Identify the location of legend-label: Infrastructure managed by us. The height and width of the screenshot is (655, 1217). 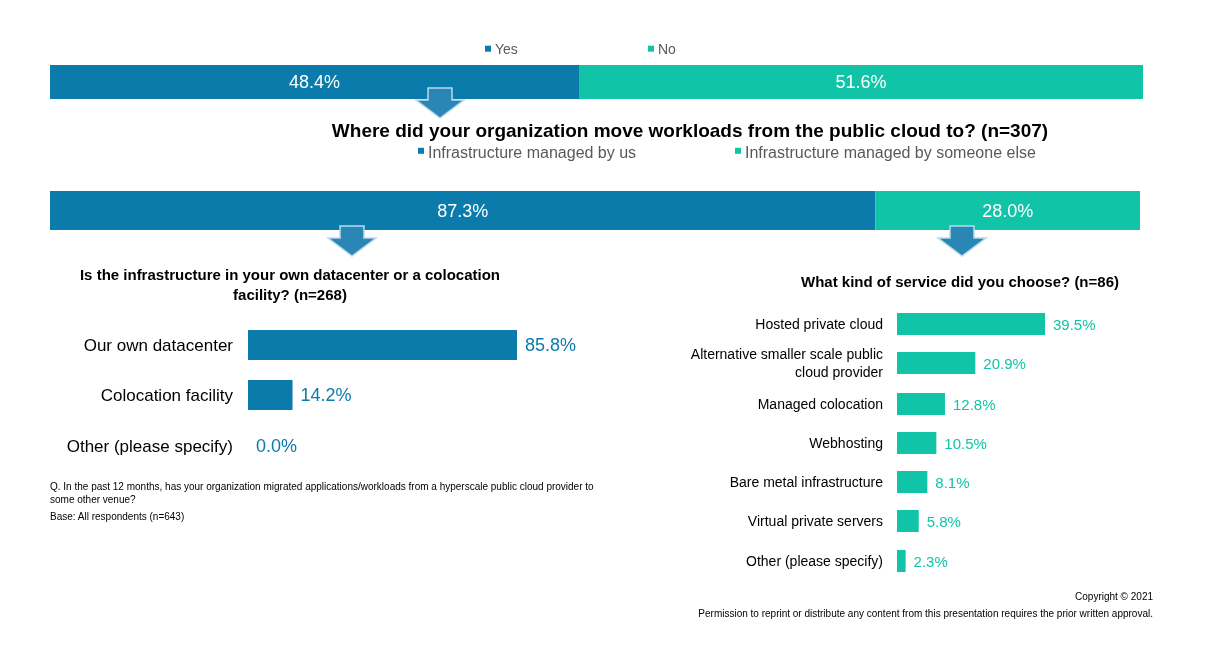
(532, 152).